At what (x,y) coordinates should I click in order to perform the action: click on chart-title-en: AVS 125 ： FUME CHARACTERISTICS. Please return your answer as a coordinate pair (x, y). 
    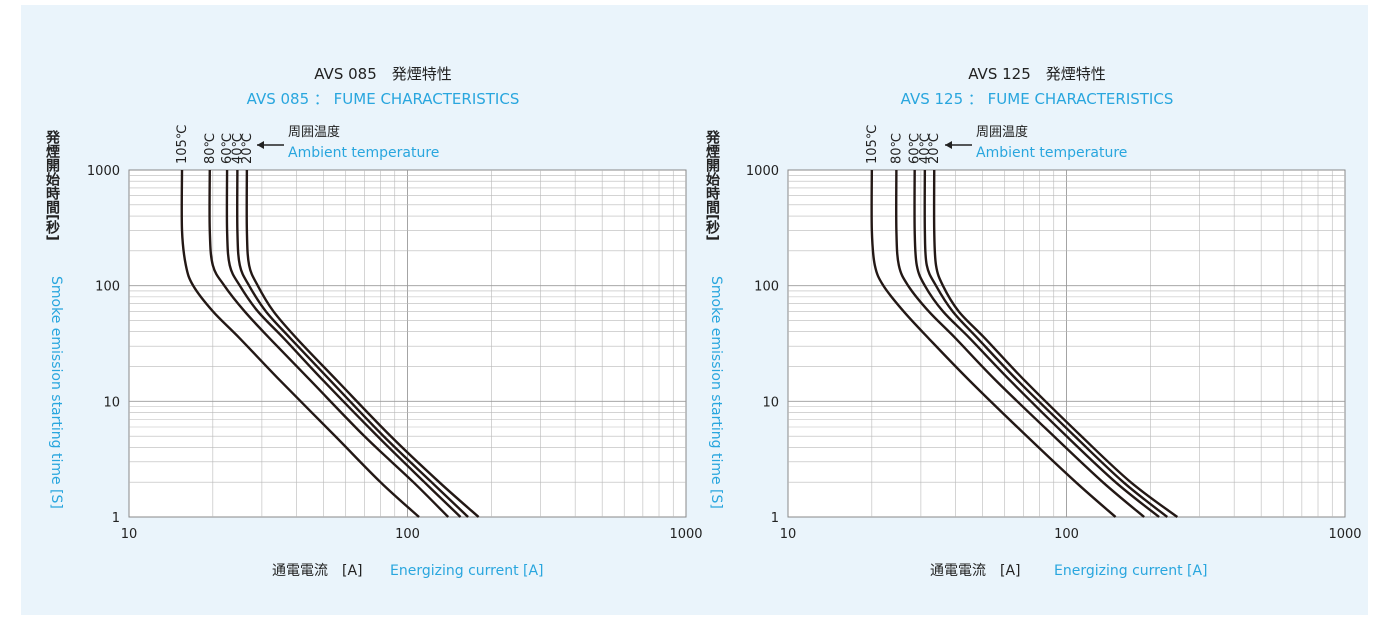
    Looking at the image, I should click on (1037, 99).